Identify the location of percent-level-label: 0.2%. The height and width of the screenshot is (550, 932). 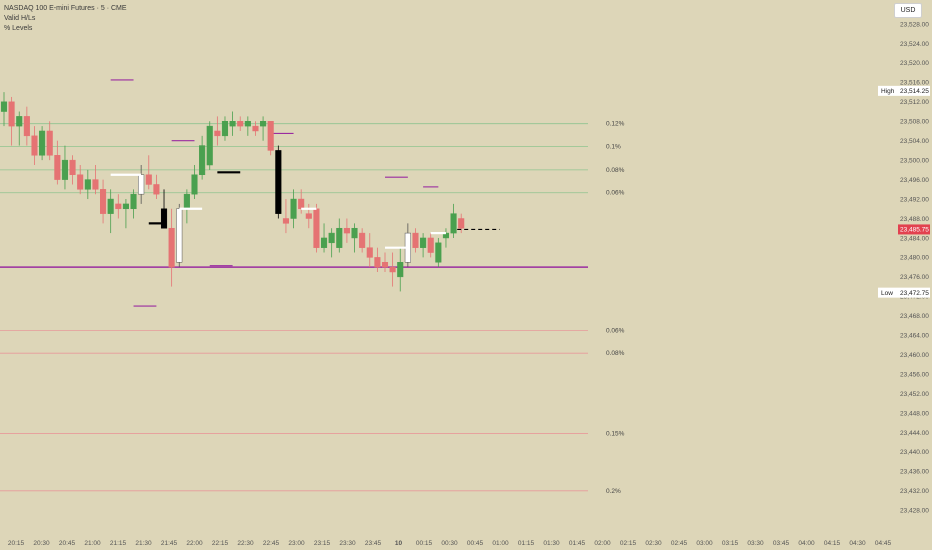
(613, 491).